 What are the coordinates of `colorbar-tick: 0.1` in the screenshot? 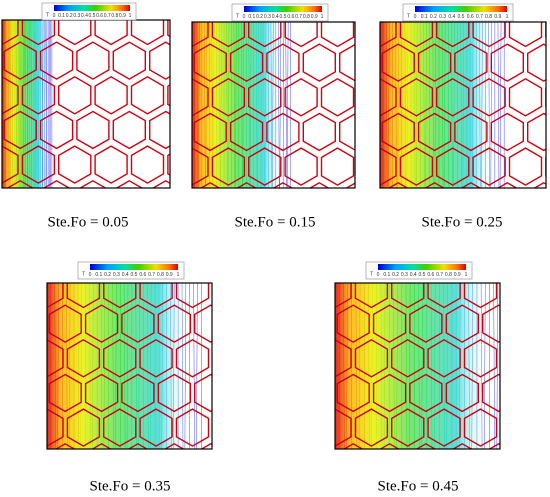 It's located at (251, 17).